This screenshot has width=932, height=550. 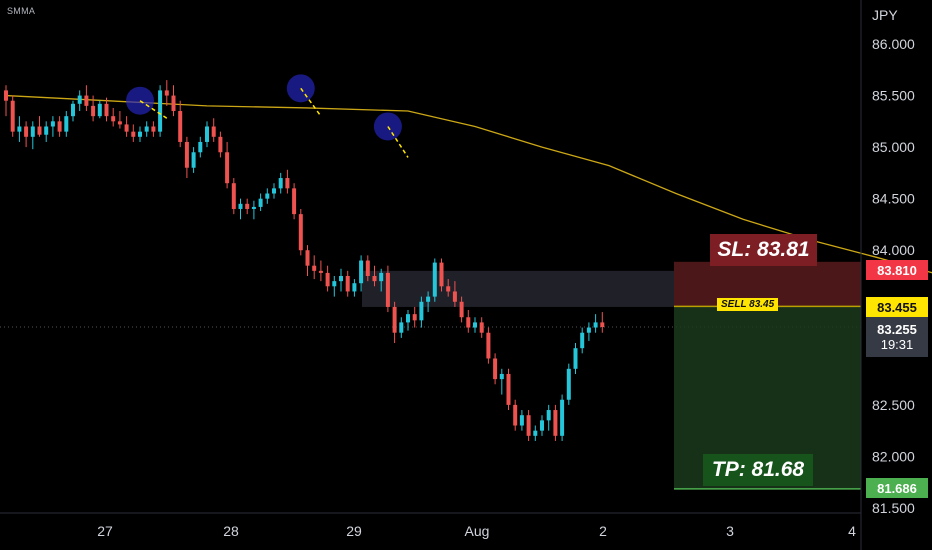 I want to click on stop-loss-label: SL: 83.81, so click(x=763, y=250).